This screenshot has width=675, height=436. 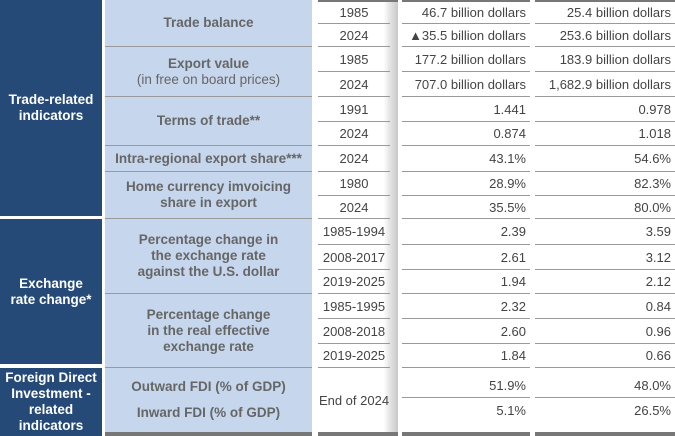 What do you see at coordinates (466, 184) in the screenshot?
I see `row-value-1: 28.9%` at bounding box center [466, 184].